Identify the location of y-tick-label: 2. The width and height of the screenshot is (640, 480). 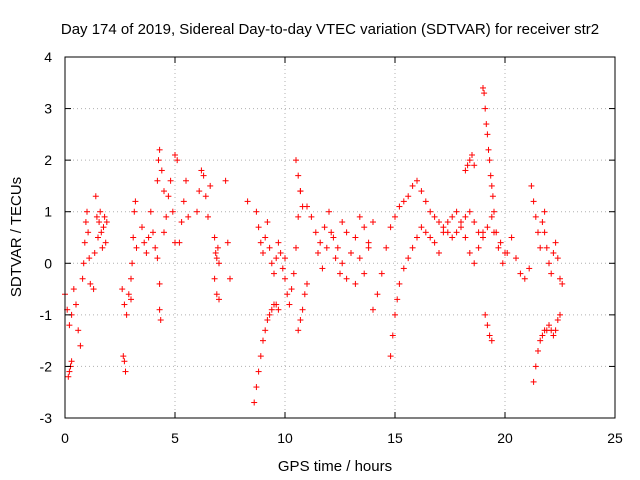
(48, 160).